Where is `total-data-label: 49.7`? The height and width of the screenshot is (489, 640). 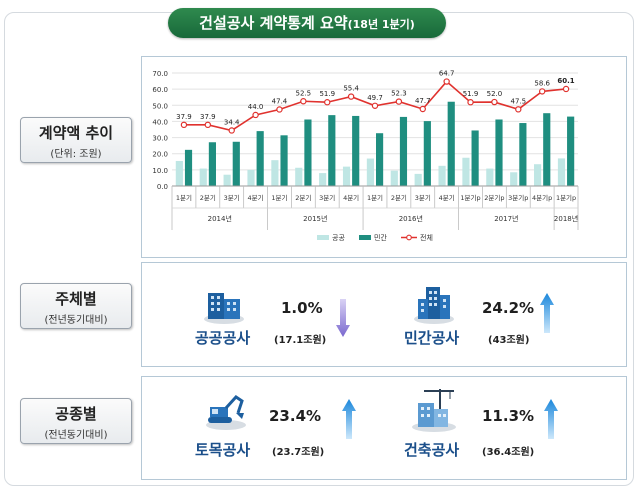 total-data-label: 49.7 is located at coordinates (375, 98).